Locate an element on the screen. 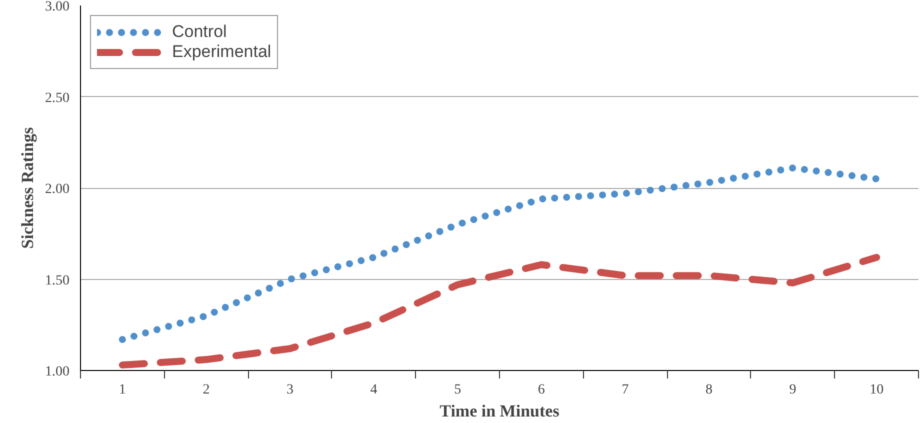 The image size is (923, 423). legend-label: Experimental is located at coordinates (222, 52).